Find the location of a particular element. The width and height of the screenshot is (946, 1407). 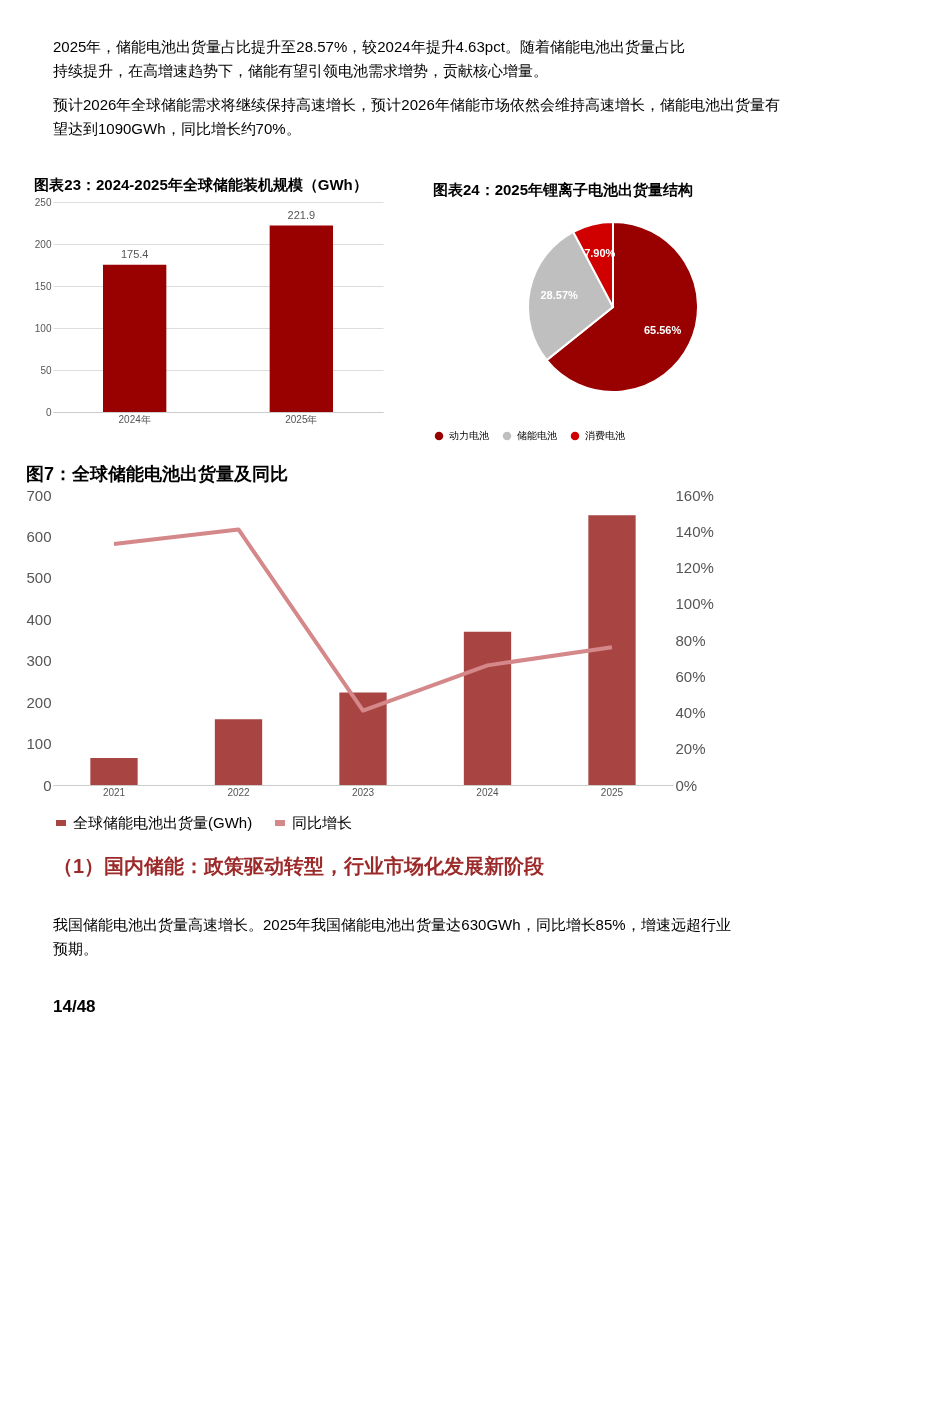

y-tick-label: 600 is located at coordinates (39, 536).